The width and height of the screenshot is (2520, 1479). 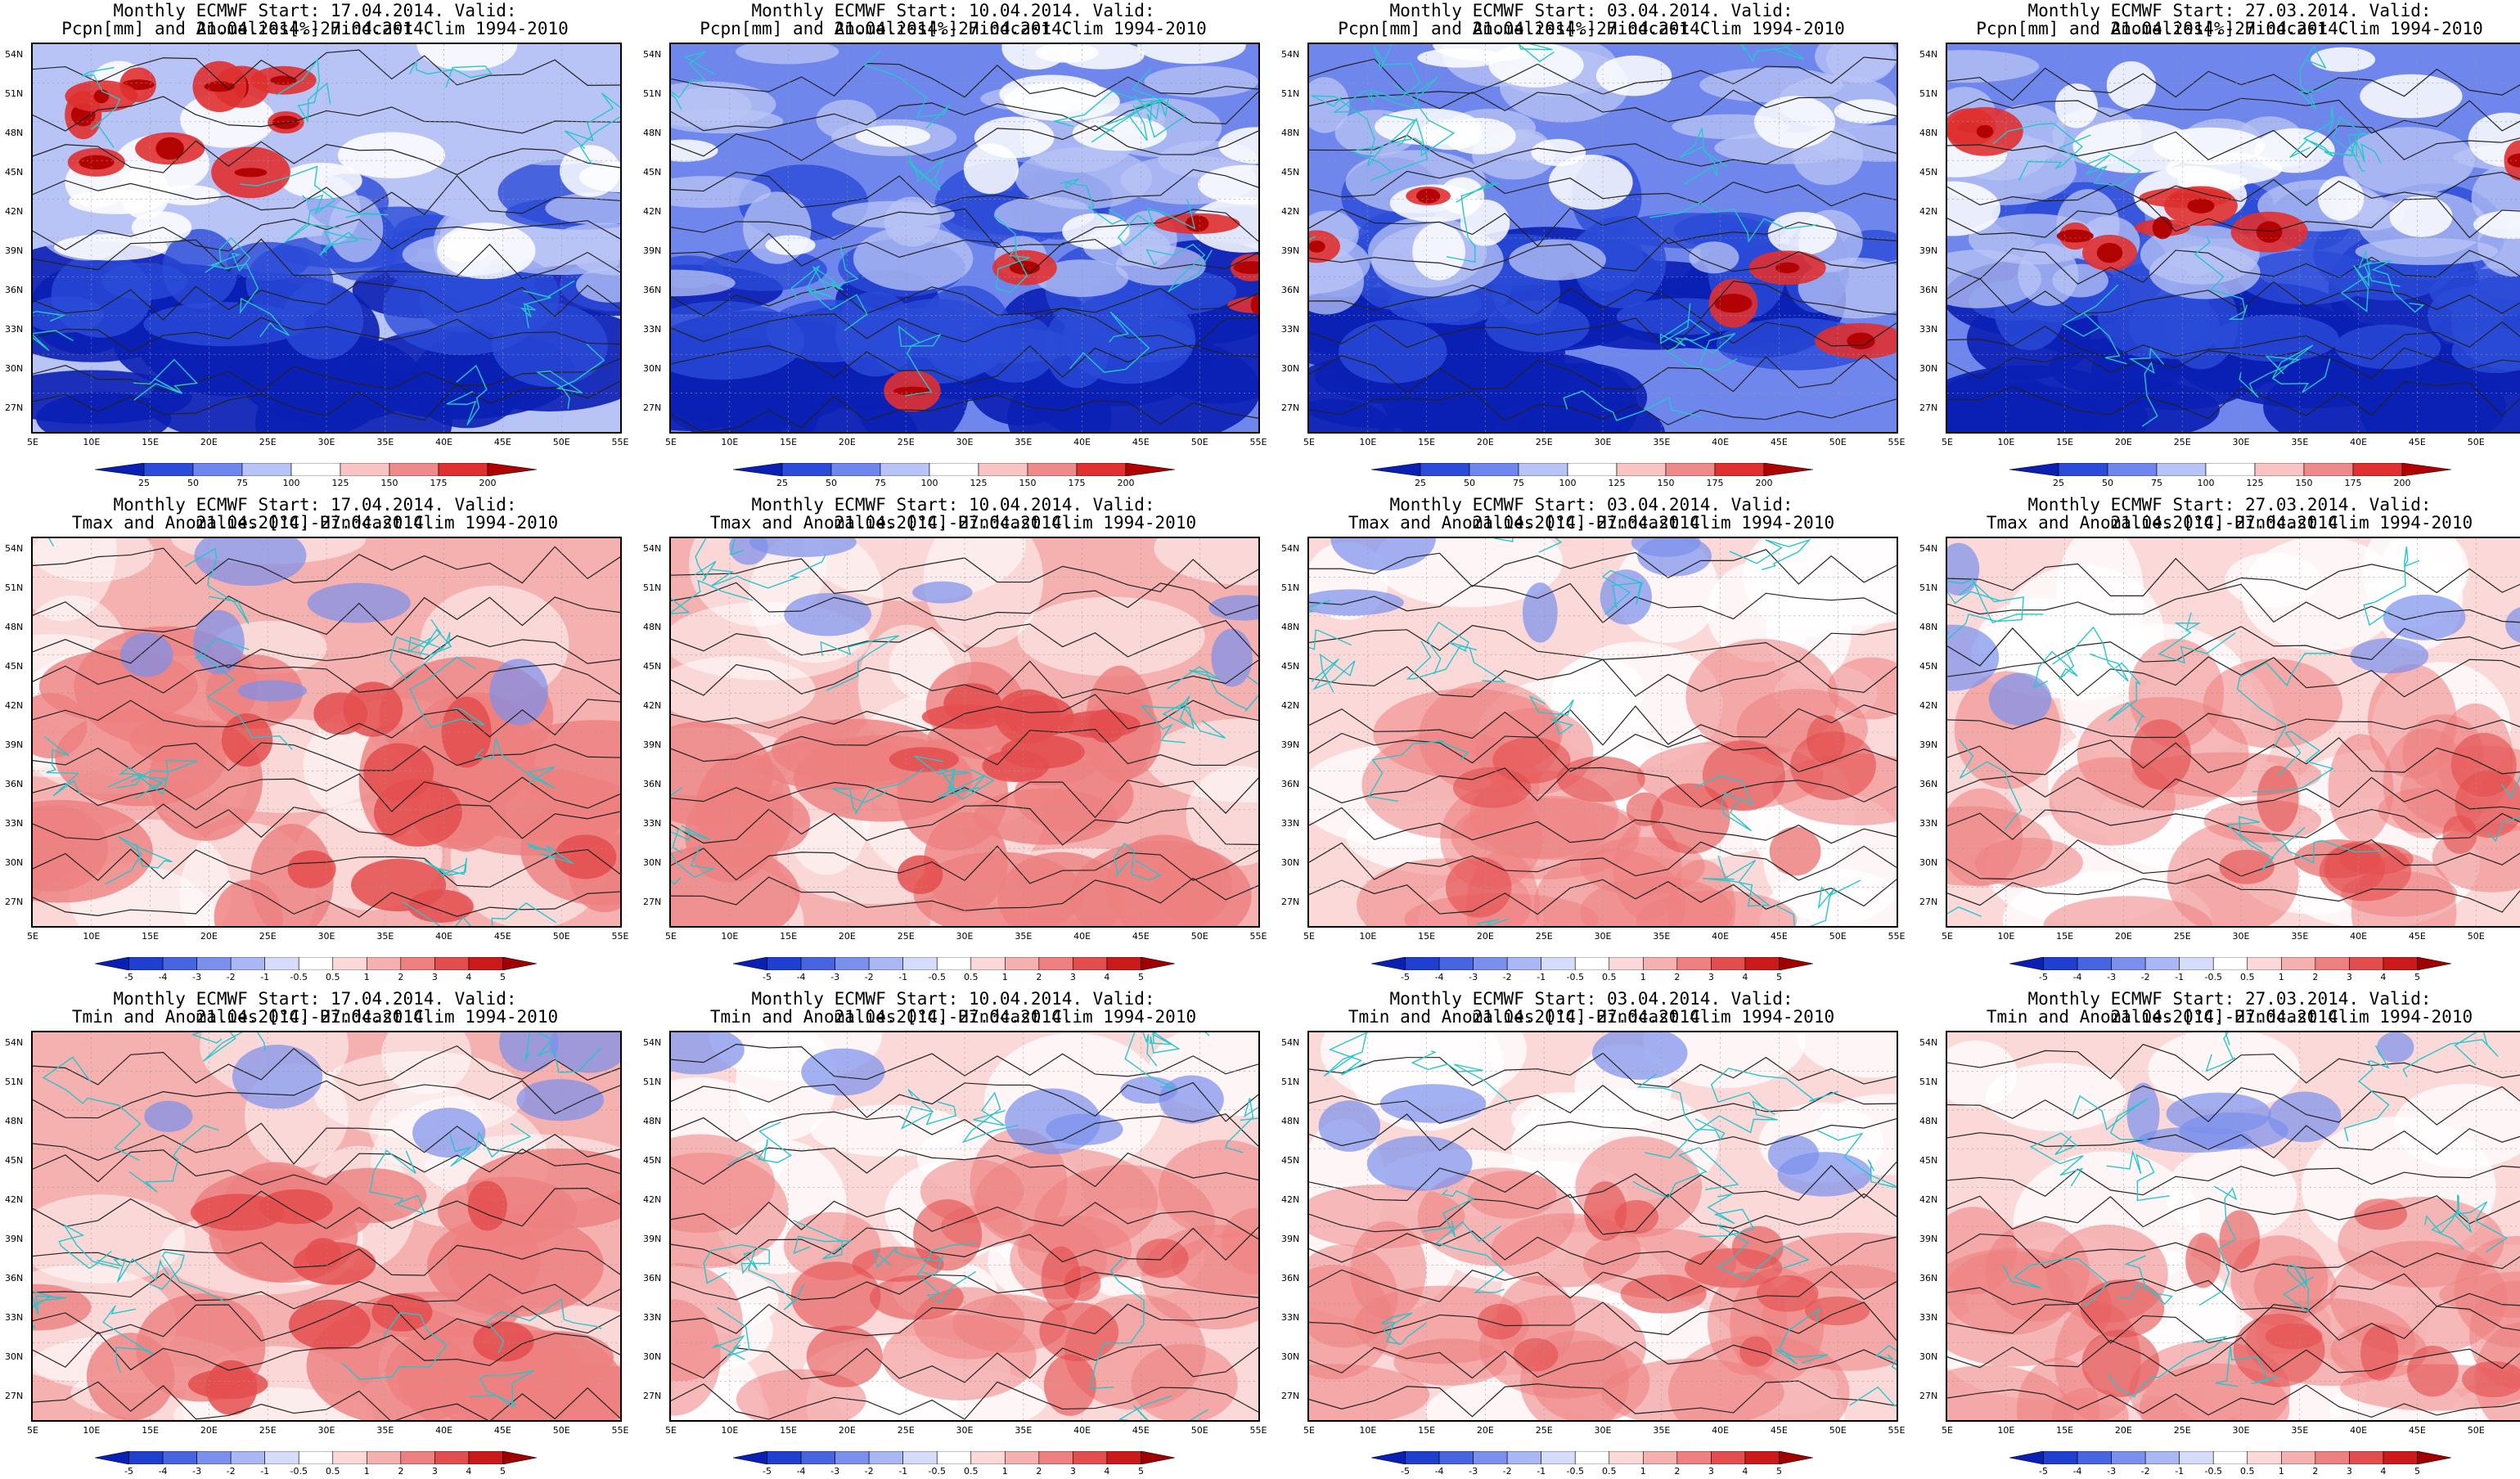 What do you see at coordinates (1778, 977) in the screenshot?
I see `colorbar-tick-label: 5` at bounding box center [1778, 977].